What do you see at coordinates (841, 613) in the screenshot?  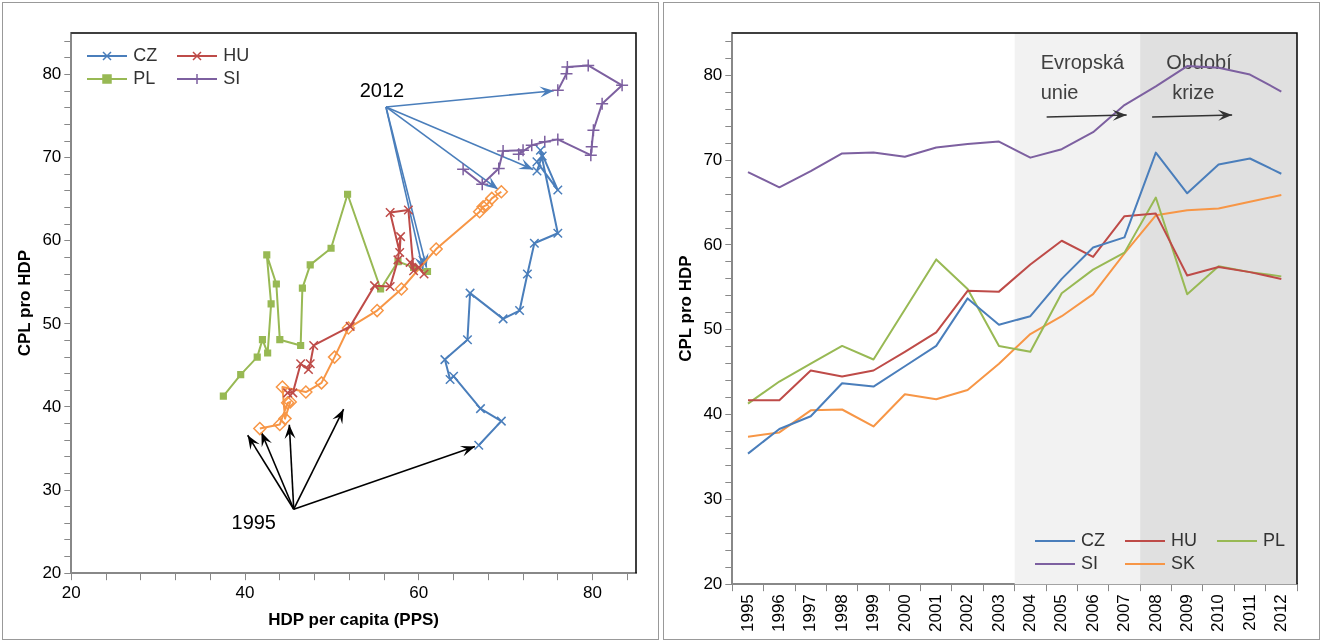 I see `x-tick-label: 1998` at bounding box center [841, 613].